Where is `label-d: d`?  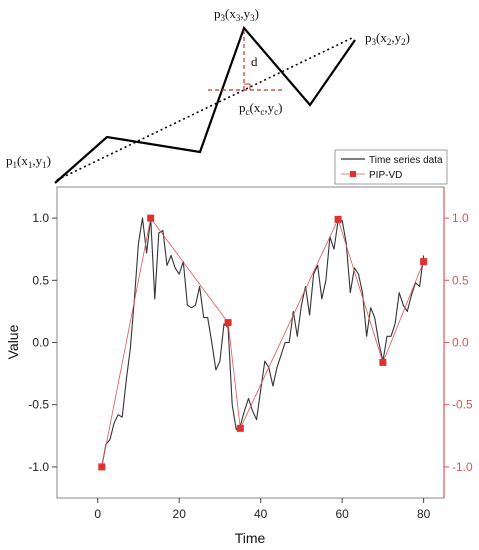 label-d: d is located at coordinates (254, 61).